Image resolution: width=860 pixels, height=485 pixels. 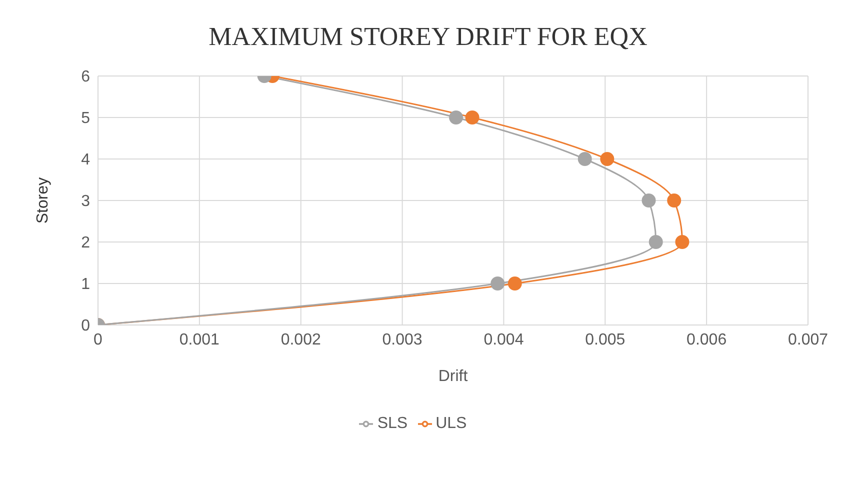 What do you see at coordinates (85, 77) in the screenshot?
I see `y-tick-label: 6` at bounding box center [85, 77].